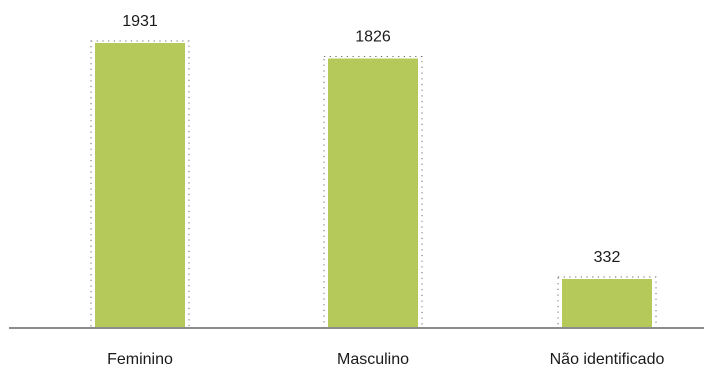 This screenshot has width=704, height=380. I want to click on data-label-feminino: 1931, so click(140, 21).